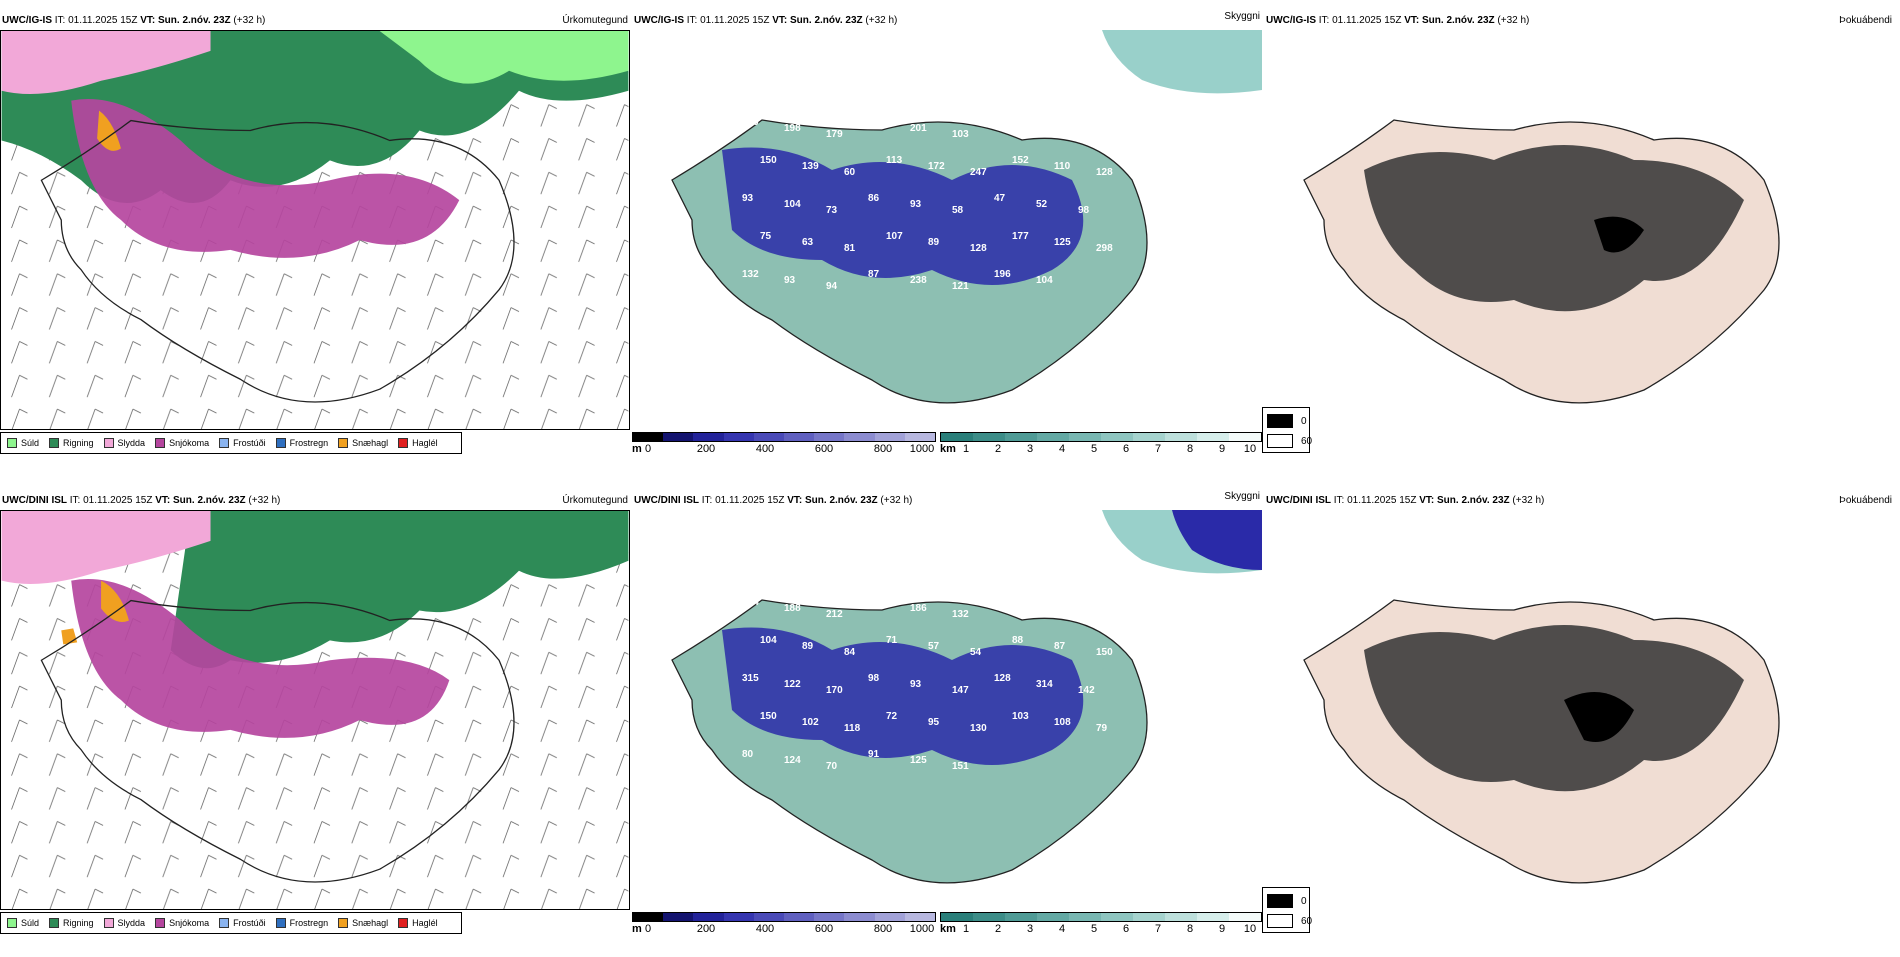 The height and width of the screenshot is (957, 1900). What do you see at coordinates (1190, 929) in the screenshot?
I see `tick-label: 8` at bounding box center [1190, 929].